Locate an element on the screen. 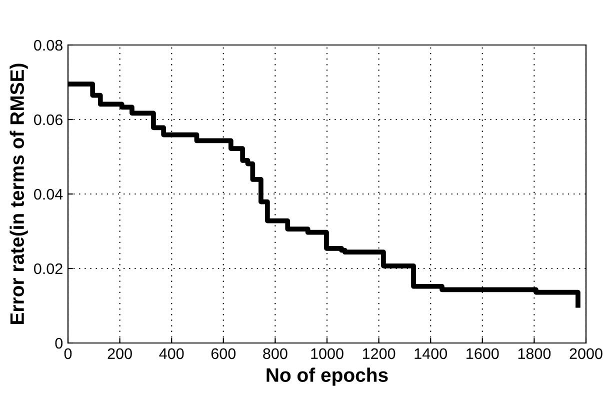  y-tick-label: 0.08 is located at coordinates (48, 45).